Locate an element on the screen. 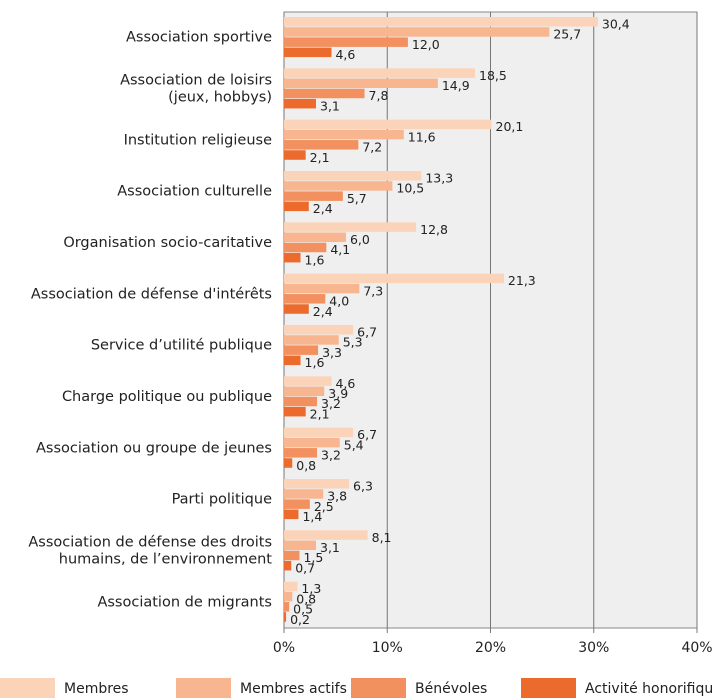 The height and width of the screenshot is (698, 713). category-label: Association de migrants is located at coordinates (184, 602).